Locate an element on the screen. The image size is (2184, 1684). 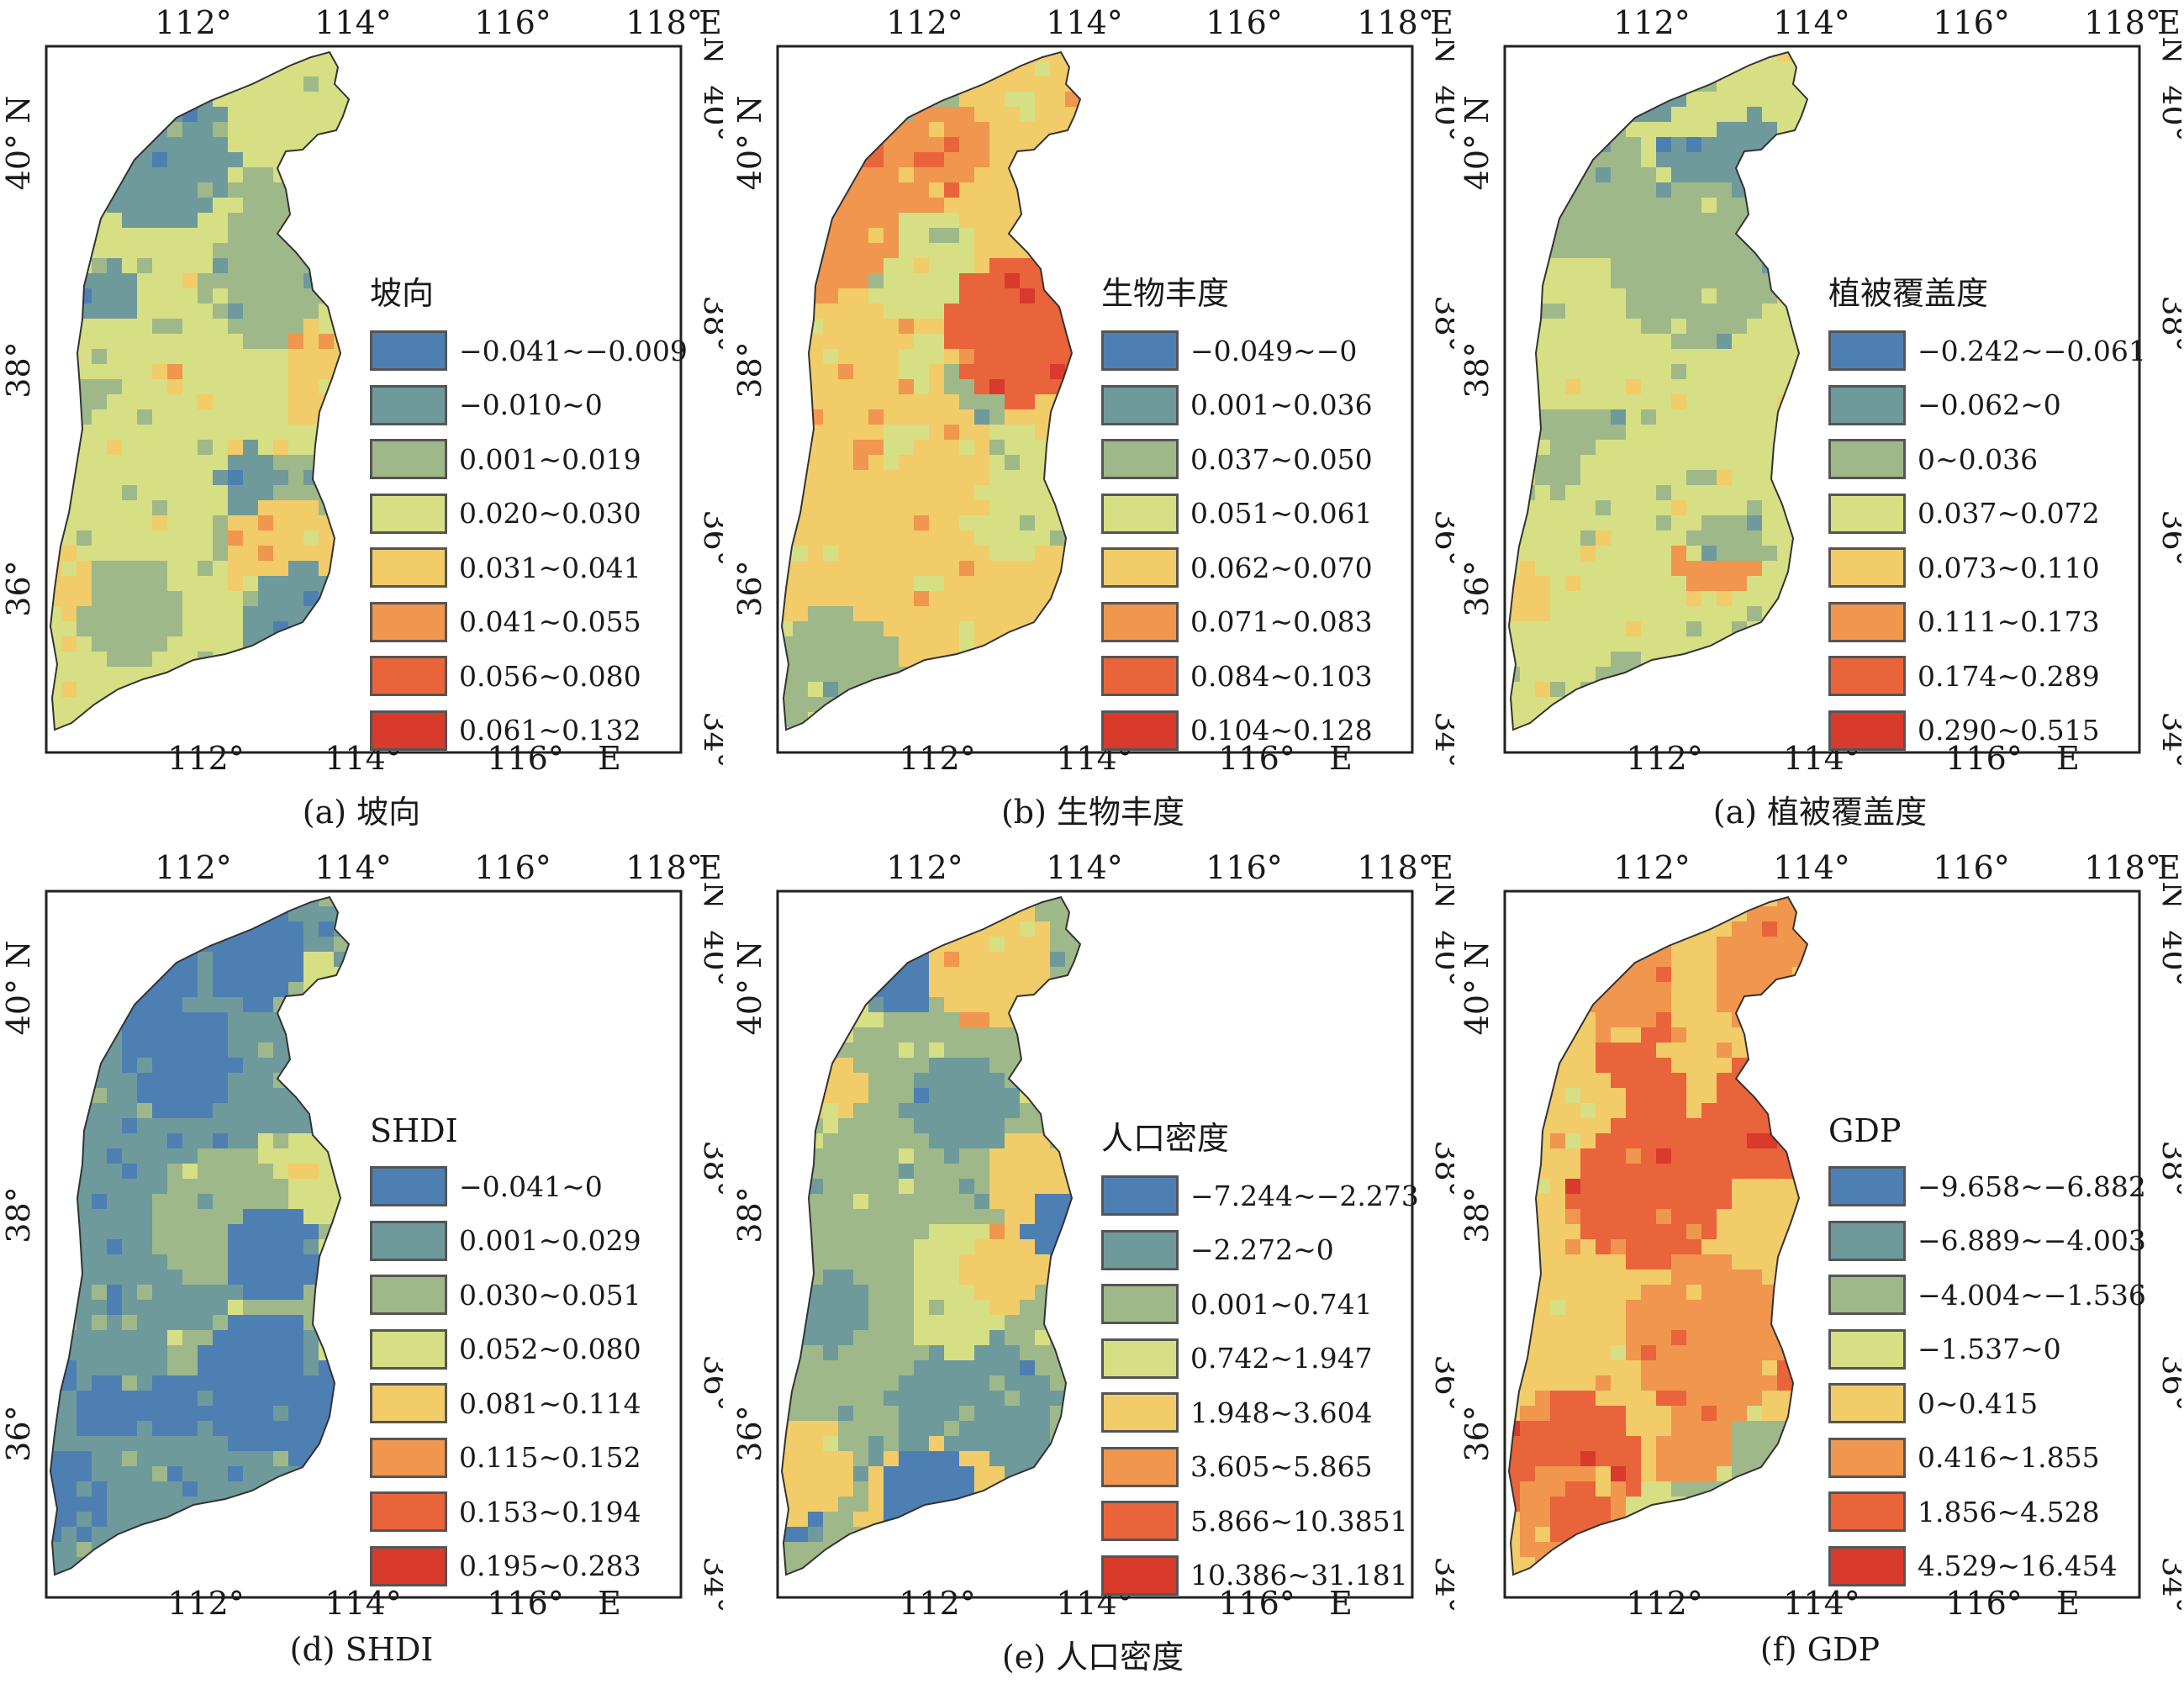
legend-item: 0.041~0.055 is located at coordinates (529, 622).